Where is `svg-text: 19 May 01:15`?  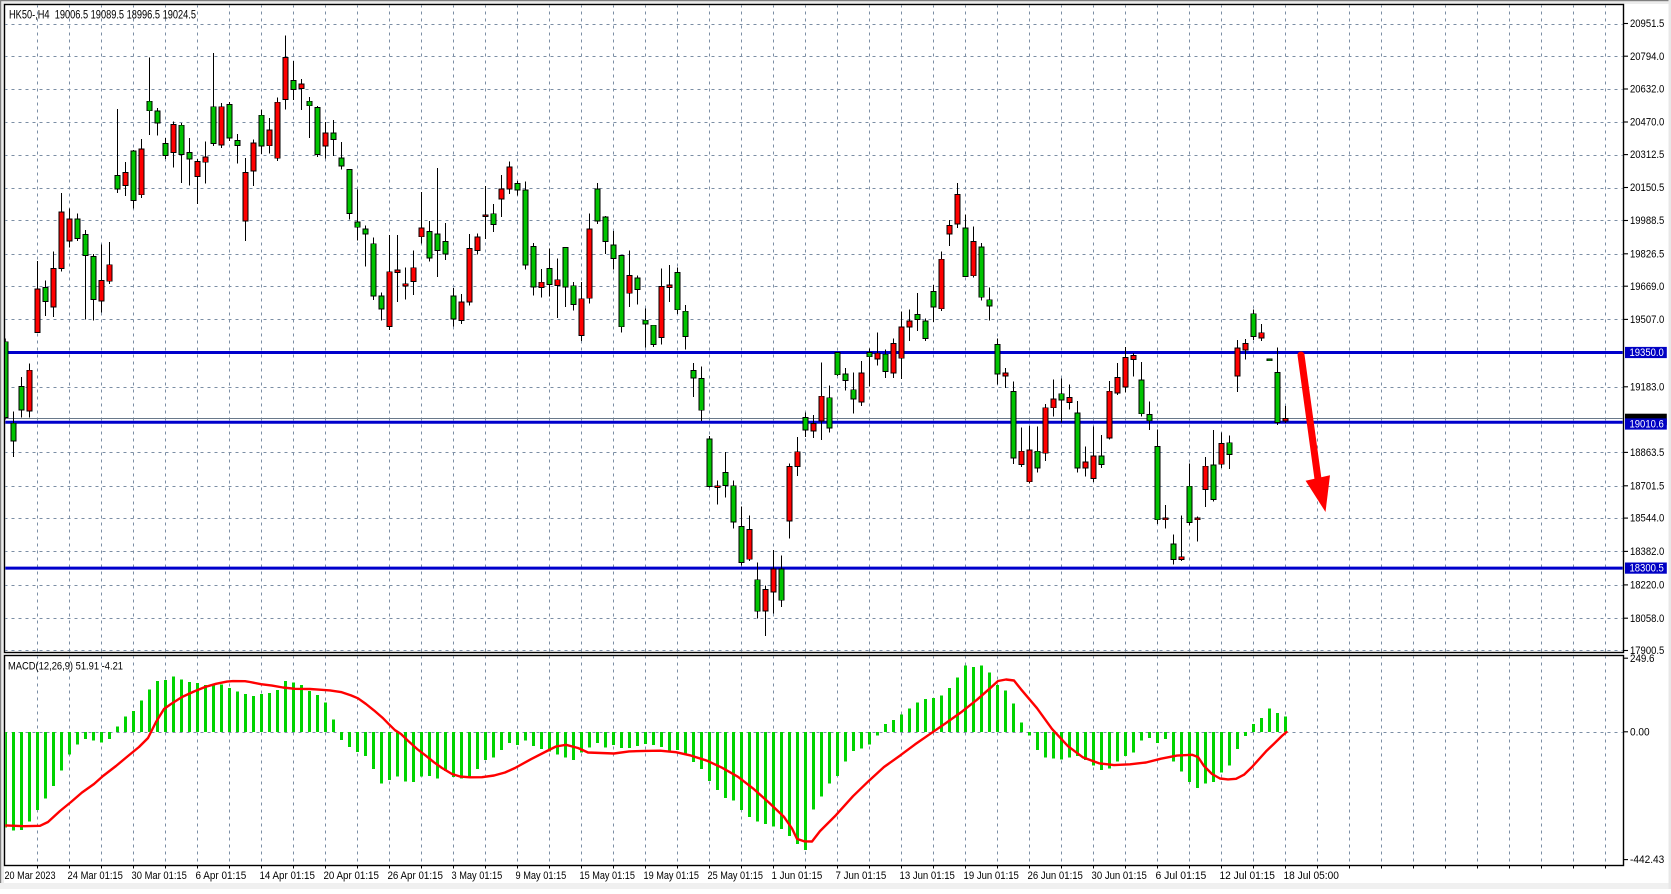
svg-text: 19 May 01:15 is located at coordinates (671, 876).